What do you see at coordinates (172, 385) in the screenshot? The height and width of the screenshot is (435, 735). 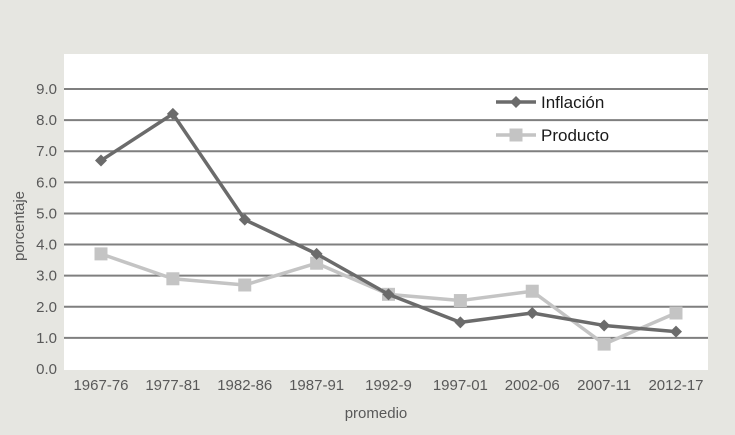 I see `x-tick-label: 1977-81` at bounding box center [172, 385].